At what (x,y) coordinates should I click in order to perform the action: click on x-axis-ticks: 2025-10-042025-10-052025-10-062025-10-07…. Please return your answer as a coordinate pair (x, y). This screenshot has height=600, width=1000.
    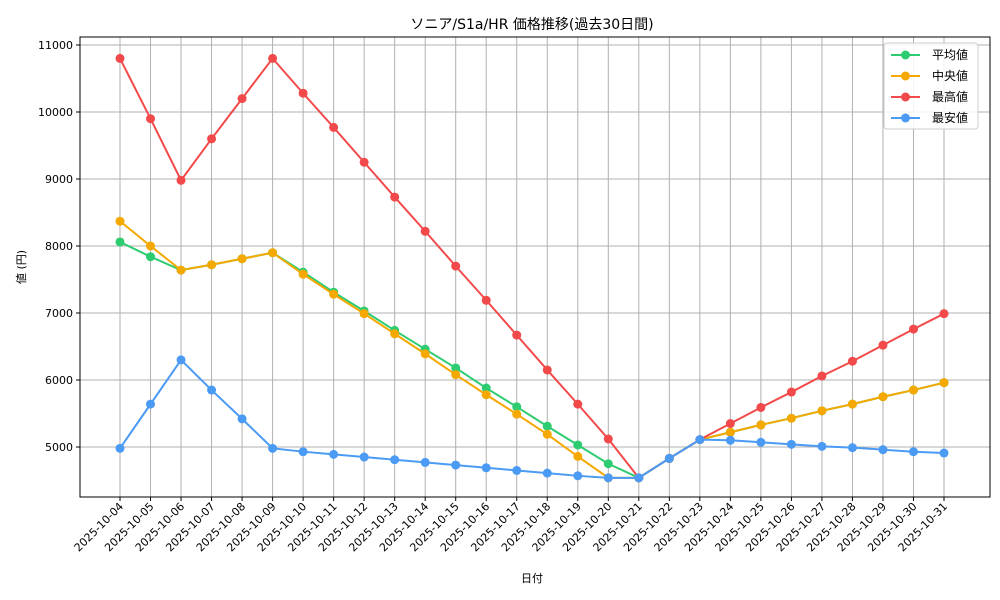
    Looking at the image, I should click on (511, 525).